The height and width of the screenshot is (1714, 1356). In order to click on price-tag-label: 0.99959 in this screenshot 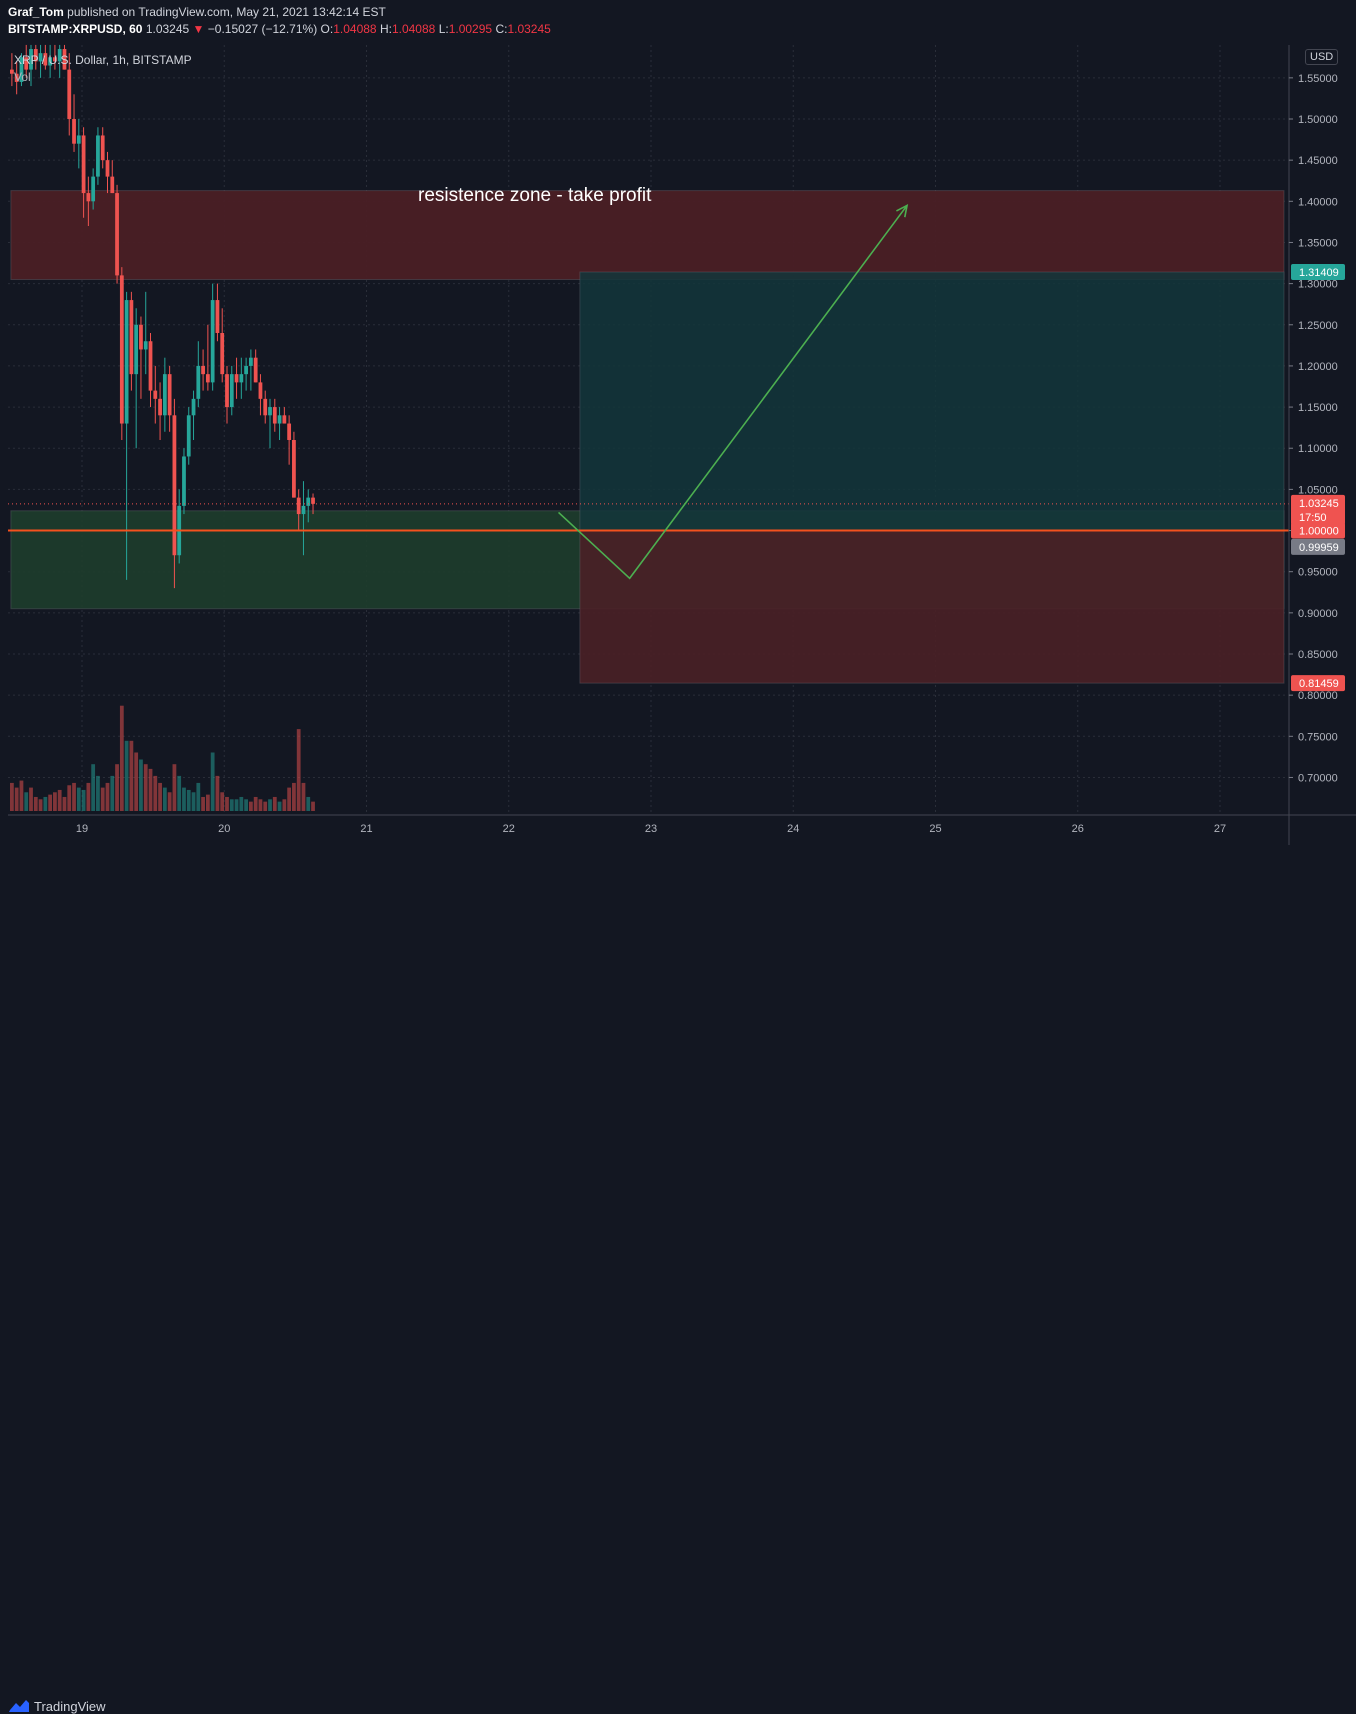, I will do `click(1319, 548)`.